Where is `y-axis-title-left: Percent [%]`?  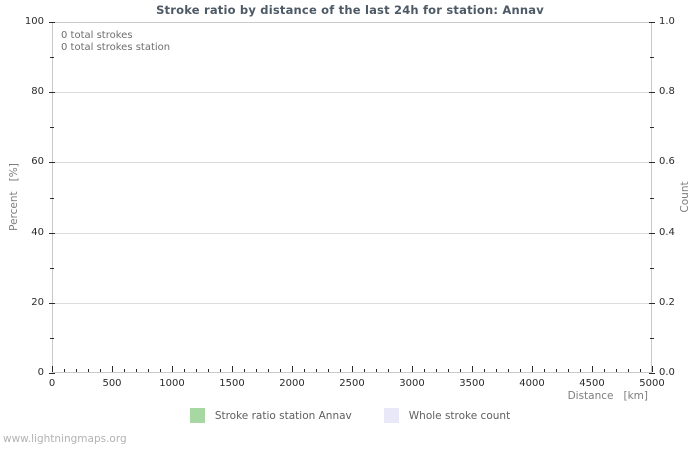 y-axis-title-left: Percent [%] is located at coordinates (14, 197).